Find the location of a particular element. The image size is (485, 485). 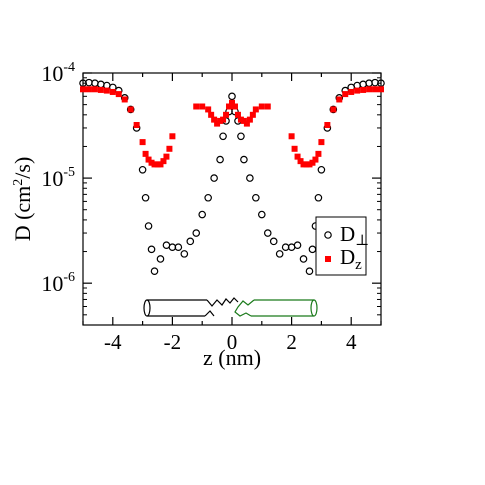

y-tick-labels: 10⁻⁶ 10⁻⁵ 10⁻⁴ is located at coordinates (58, 178).